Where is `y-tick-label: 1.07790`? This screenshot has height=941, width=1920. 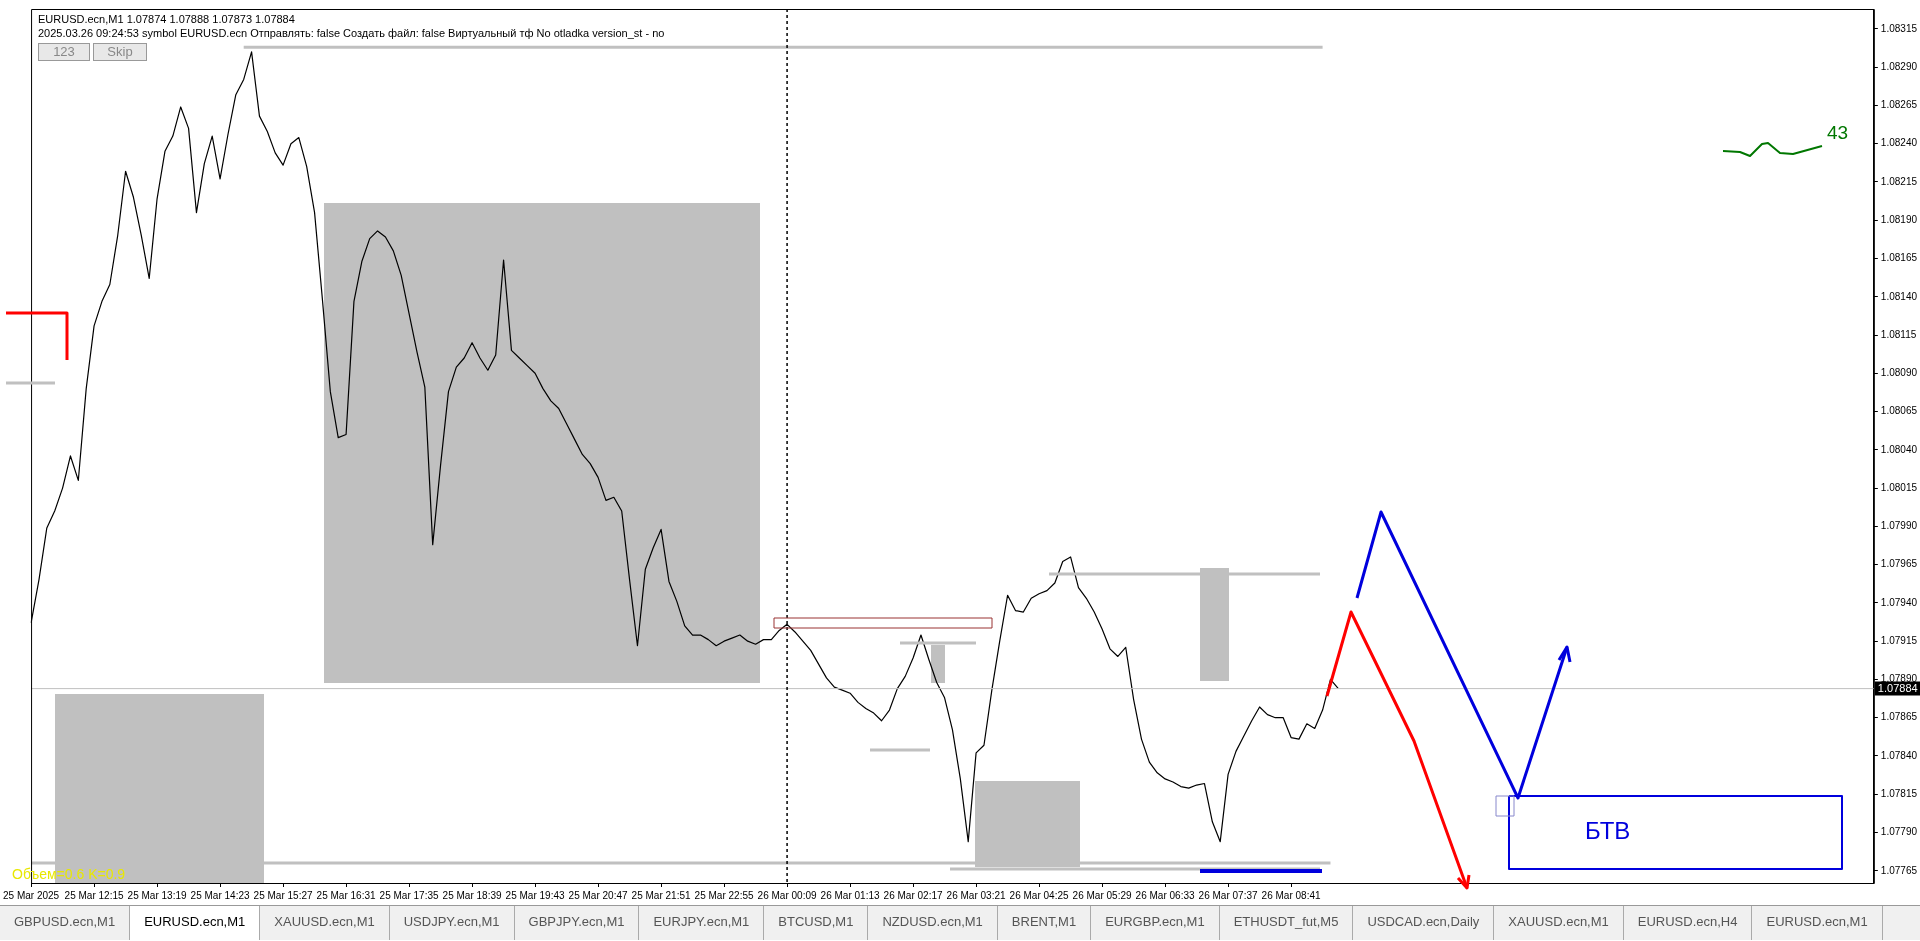 y-tick-label: 1.07790 is located at coordinates (1899, 832).